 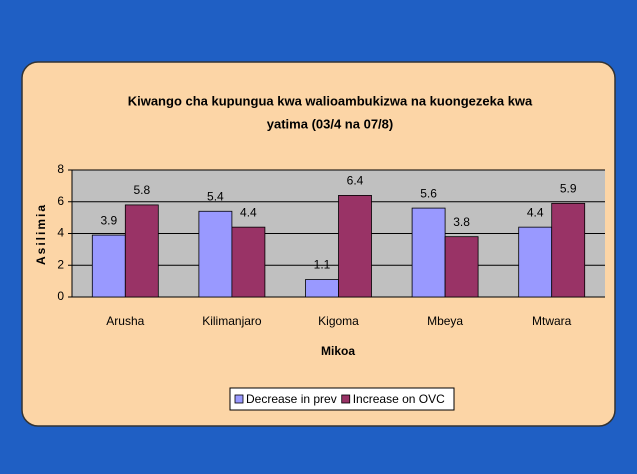 I want to click on data-label: 3.8, so click(x=461, y=222).